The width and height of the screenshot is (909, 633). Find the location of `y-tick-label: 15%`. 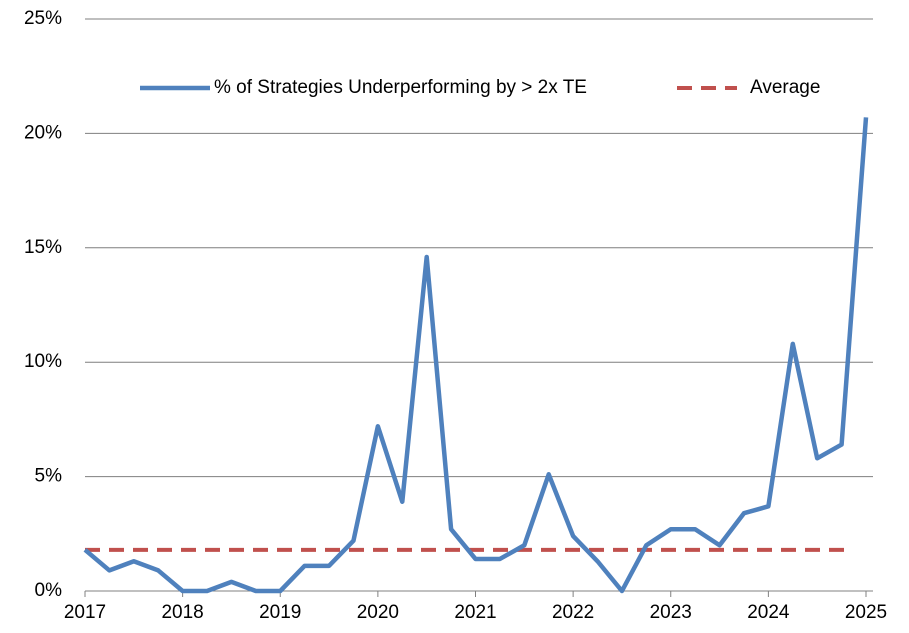

y-tick-label: 15% is located at coordinates (43, 247).